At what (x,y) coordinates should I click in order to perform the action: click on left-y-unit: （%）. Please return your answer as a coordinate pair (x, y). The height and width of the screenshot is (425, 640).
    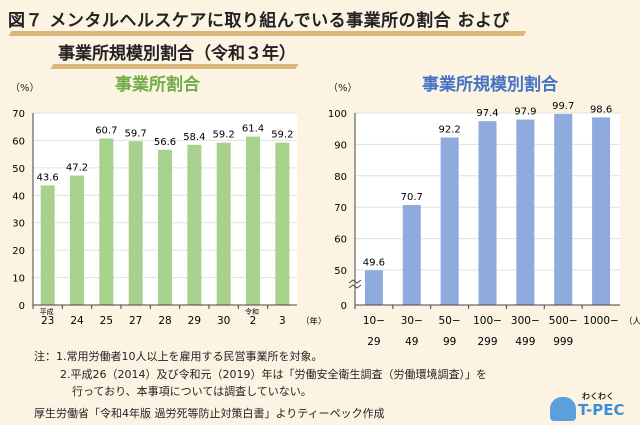
    Looking at the image, I should click on (25, 88).